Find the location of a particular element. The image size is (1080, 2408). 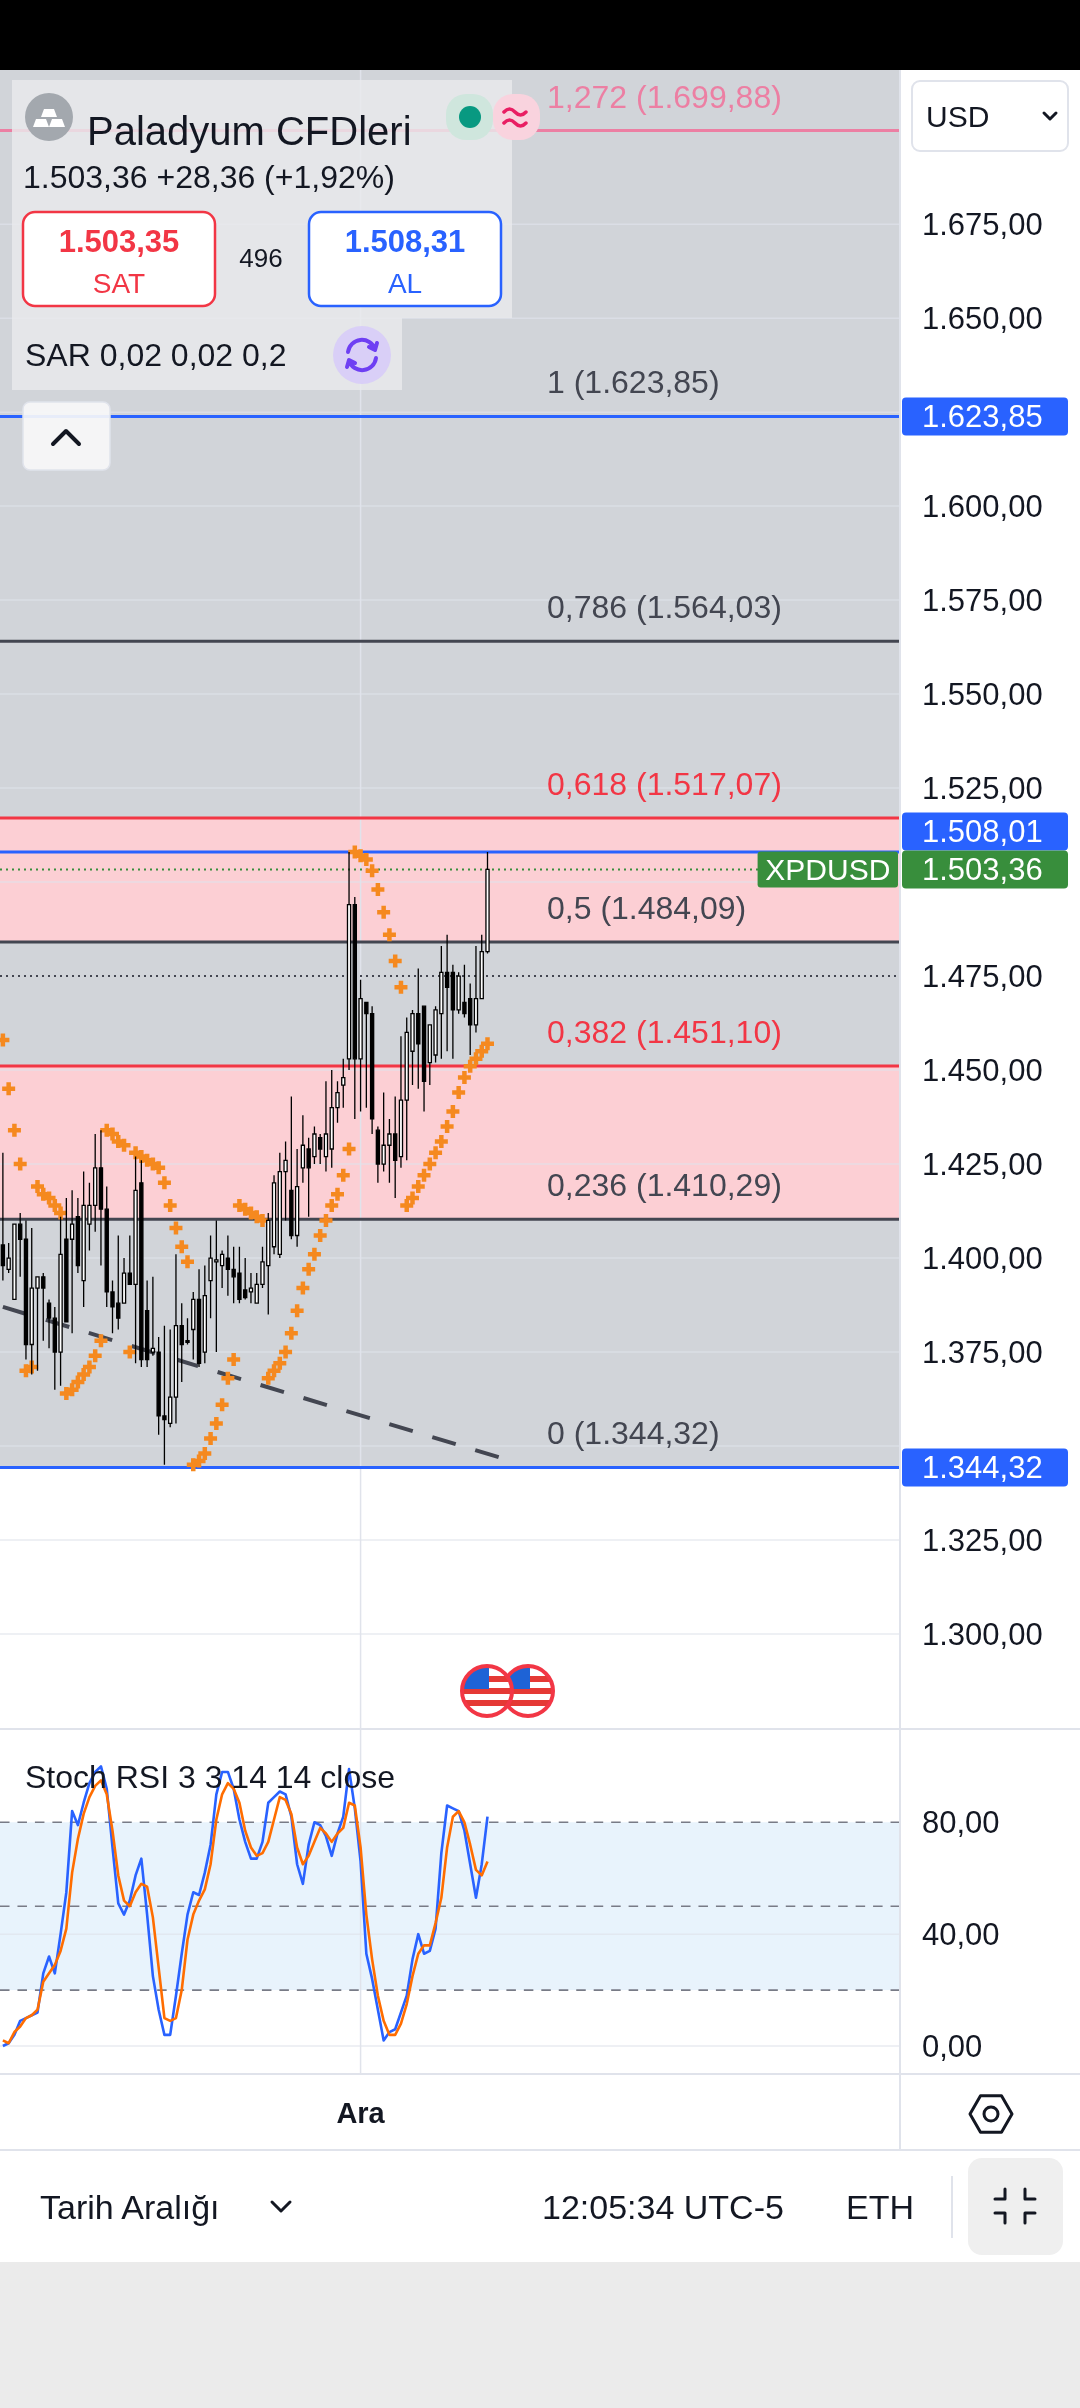

ref-line-label: 1.344,32 is located at coordinates (982, 1467).